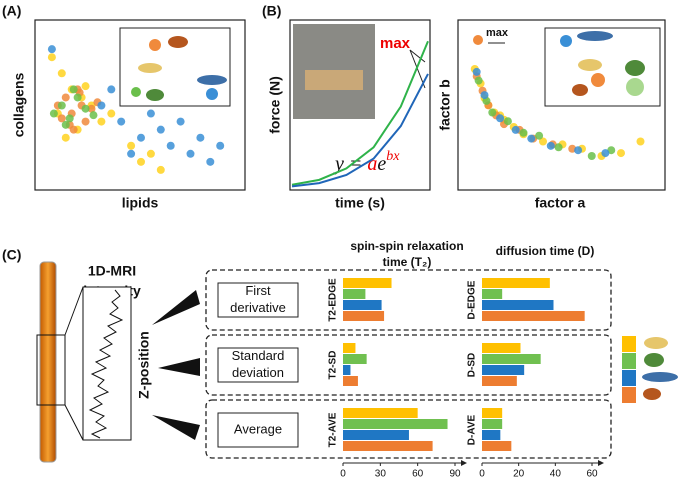 The height and width of the screenshot is (482, 685). I want to click on eq-coef: a, so click(372, 164).